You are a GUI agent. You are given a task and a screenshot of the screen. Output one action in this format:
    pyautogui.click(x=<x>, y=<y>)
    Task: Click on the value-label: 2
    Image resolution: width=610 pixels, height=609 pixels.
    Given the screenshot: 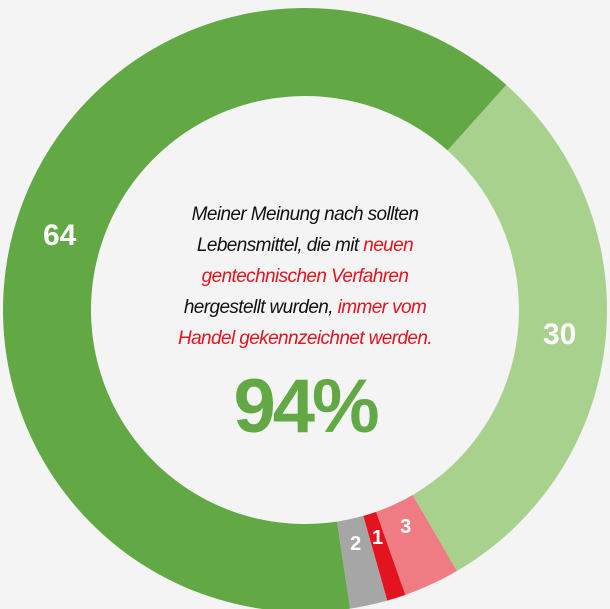 What is the action you would take?
    pyautogui.click(x=355, y=544)
    